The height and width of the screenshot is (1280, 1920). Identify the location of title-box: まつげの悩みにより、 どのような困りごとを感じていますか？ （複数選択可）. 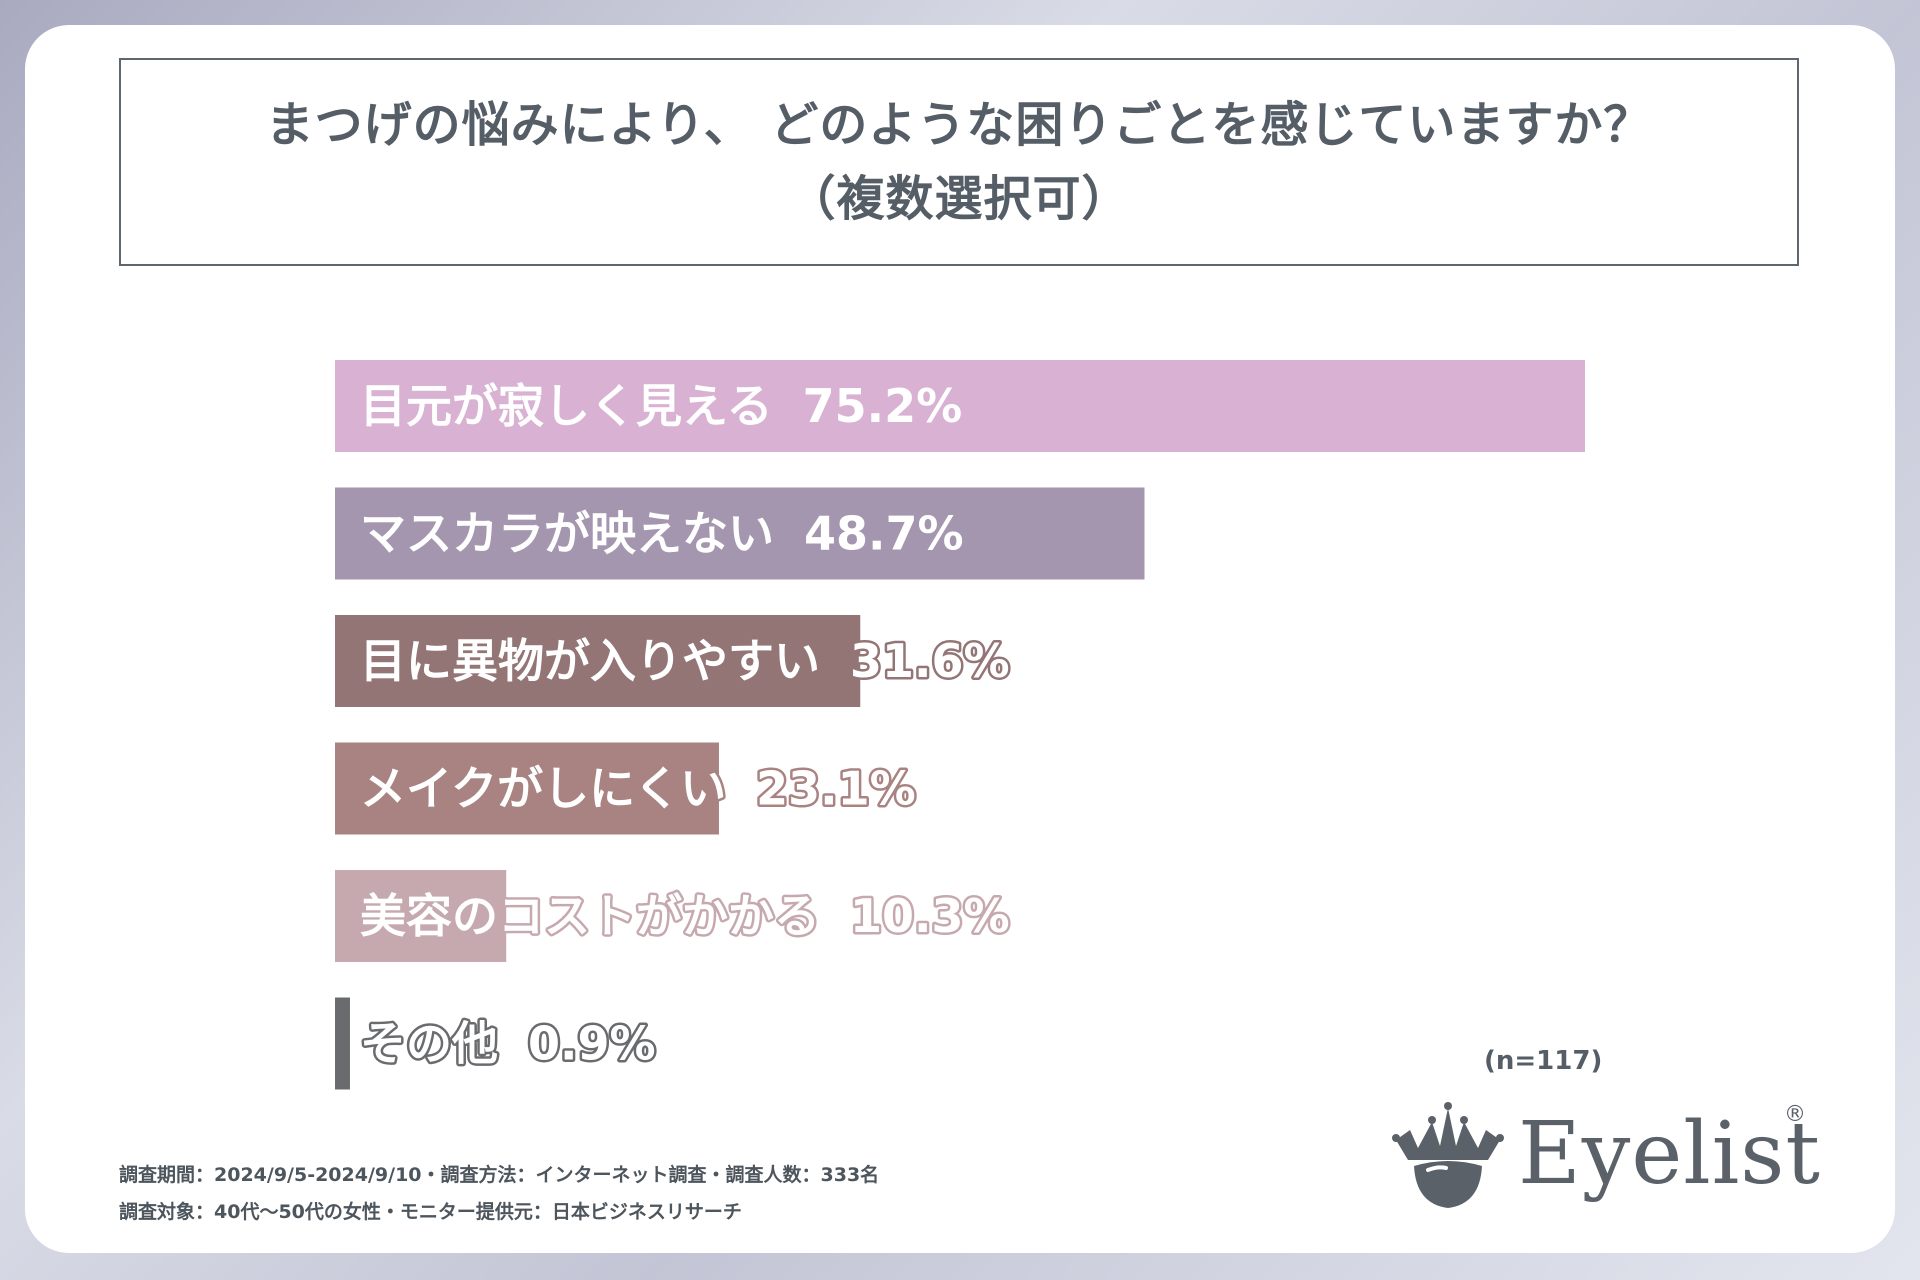
(959, 162).